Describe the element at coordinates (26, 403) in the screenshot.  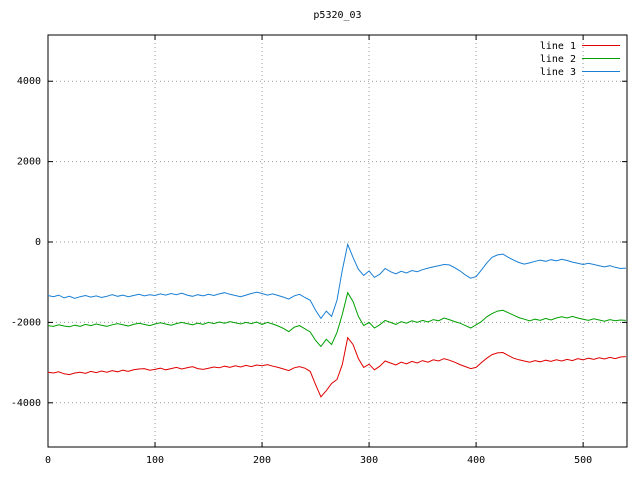
I see `y-tick-label: -4000` at that location.